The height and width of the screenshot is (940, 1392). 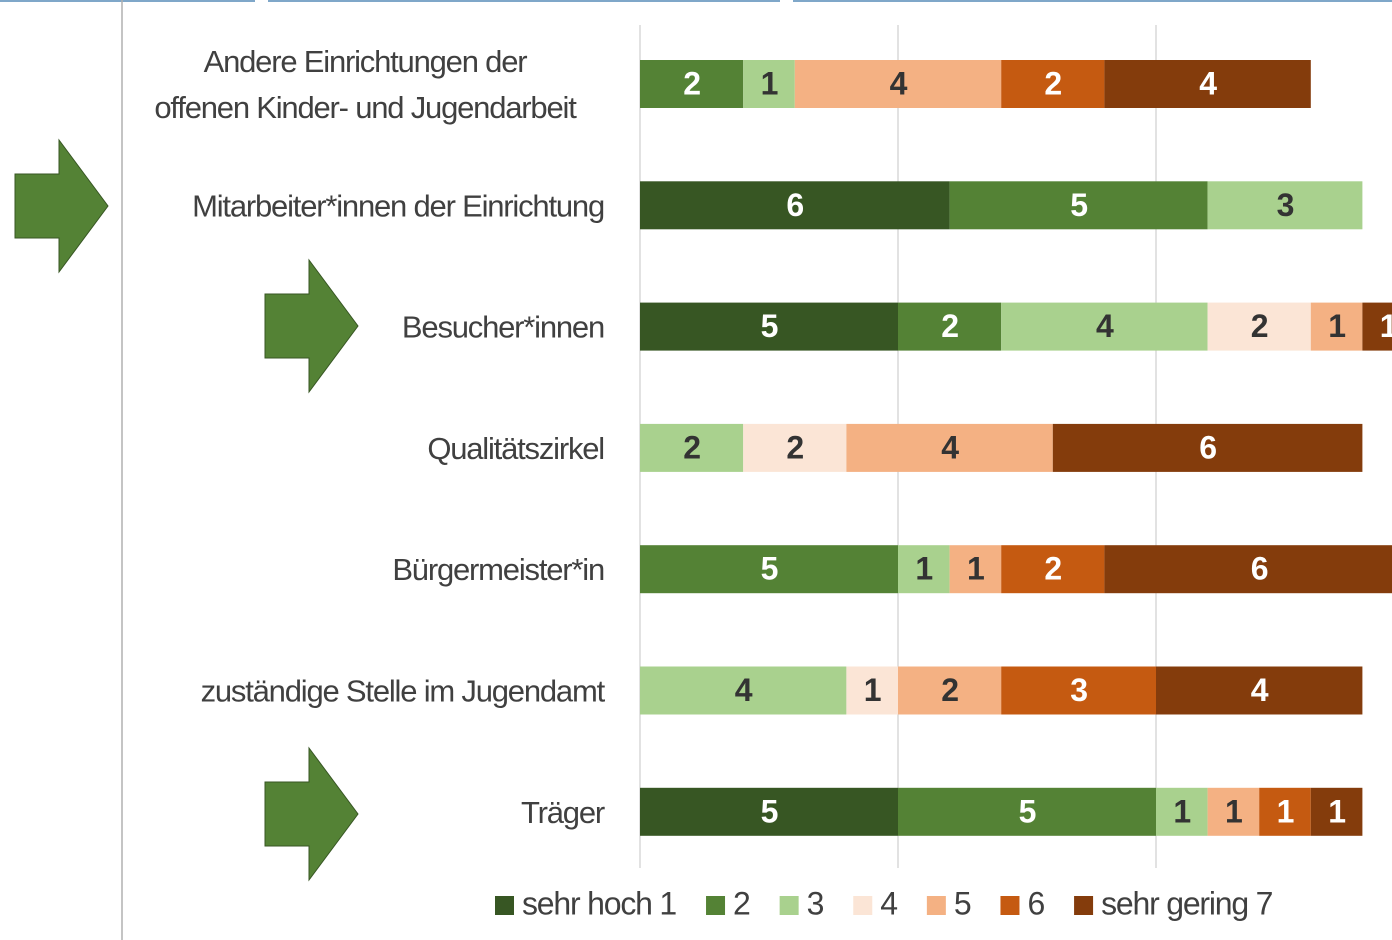 I want to click on category-label: Mitarbeiter*innen der Einrichtung, so click(x=398, y=205).